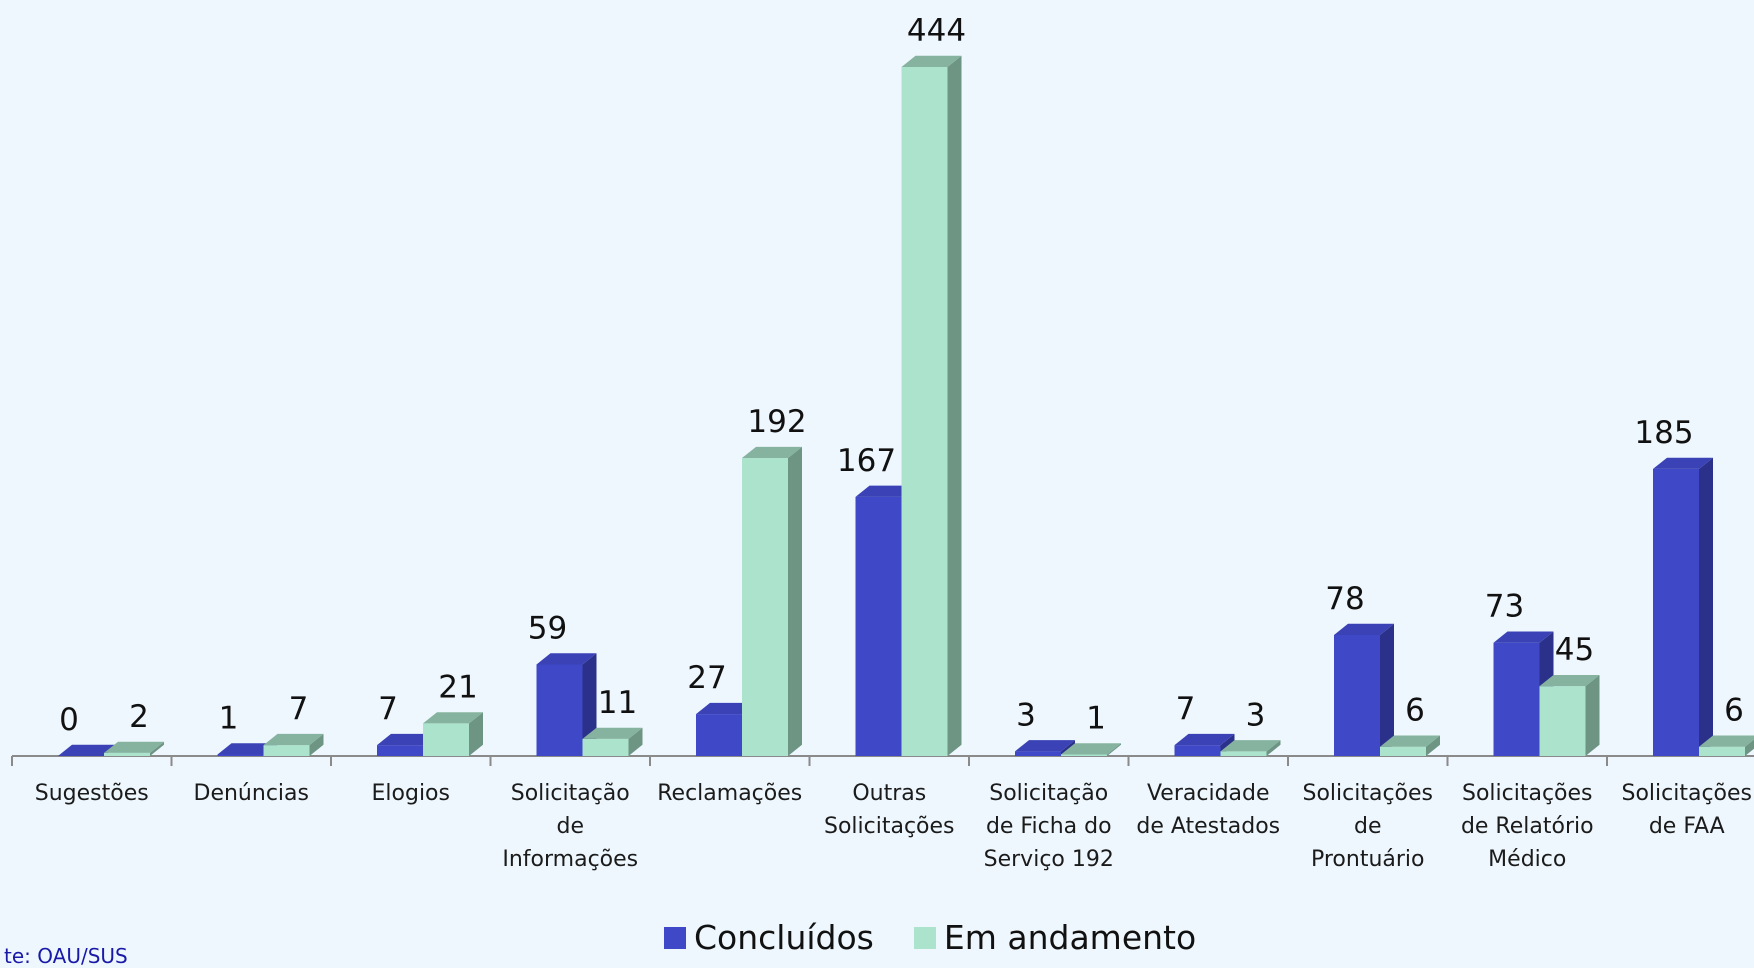  What do you see at coordinates (706, 678) in the screenshot?
I see `data-label: 27` at bounding box center [706, 678].